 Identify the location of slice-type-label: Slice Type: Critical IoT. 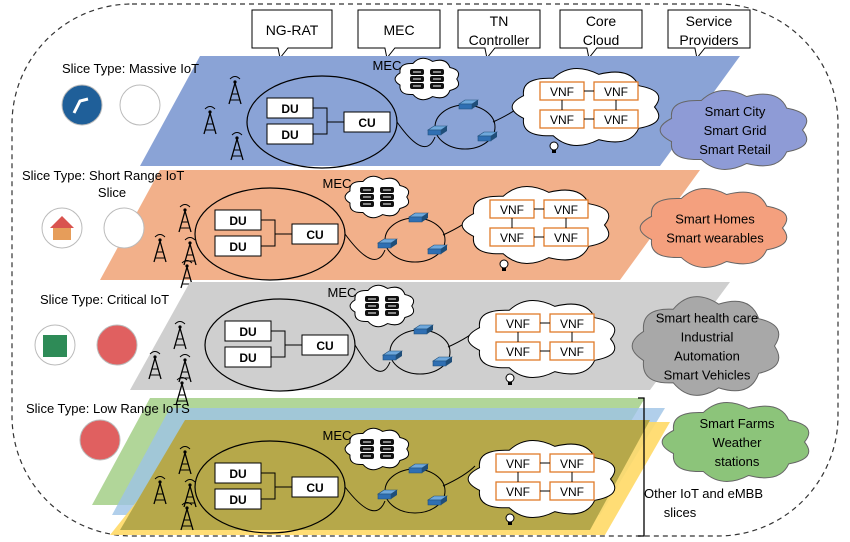
(104, 299).